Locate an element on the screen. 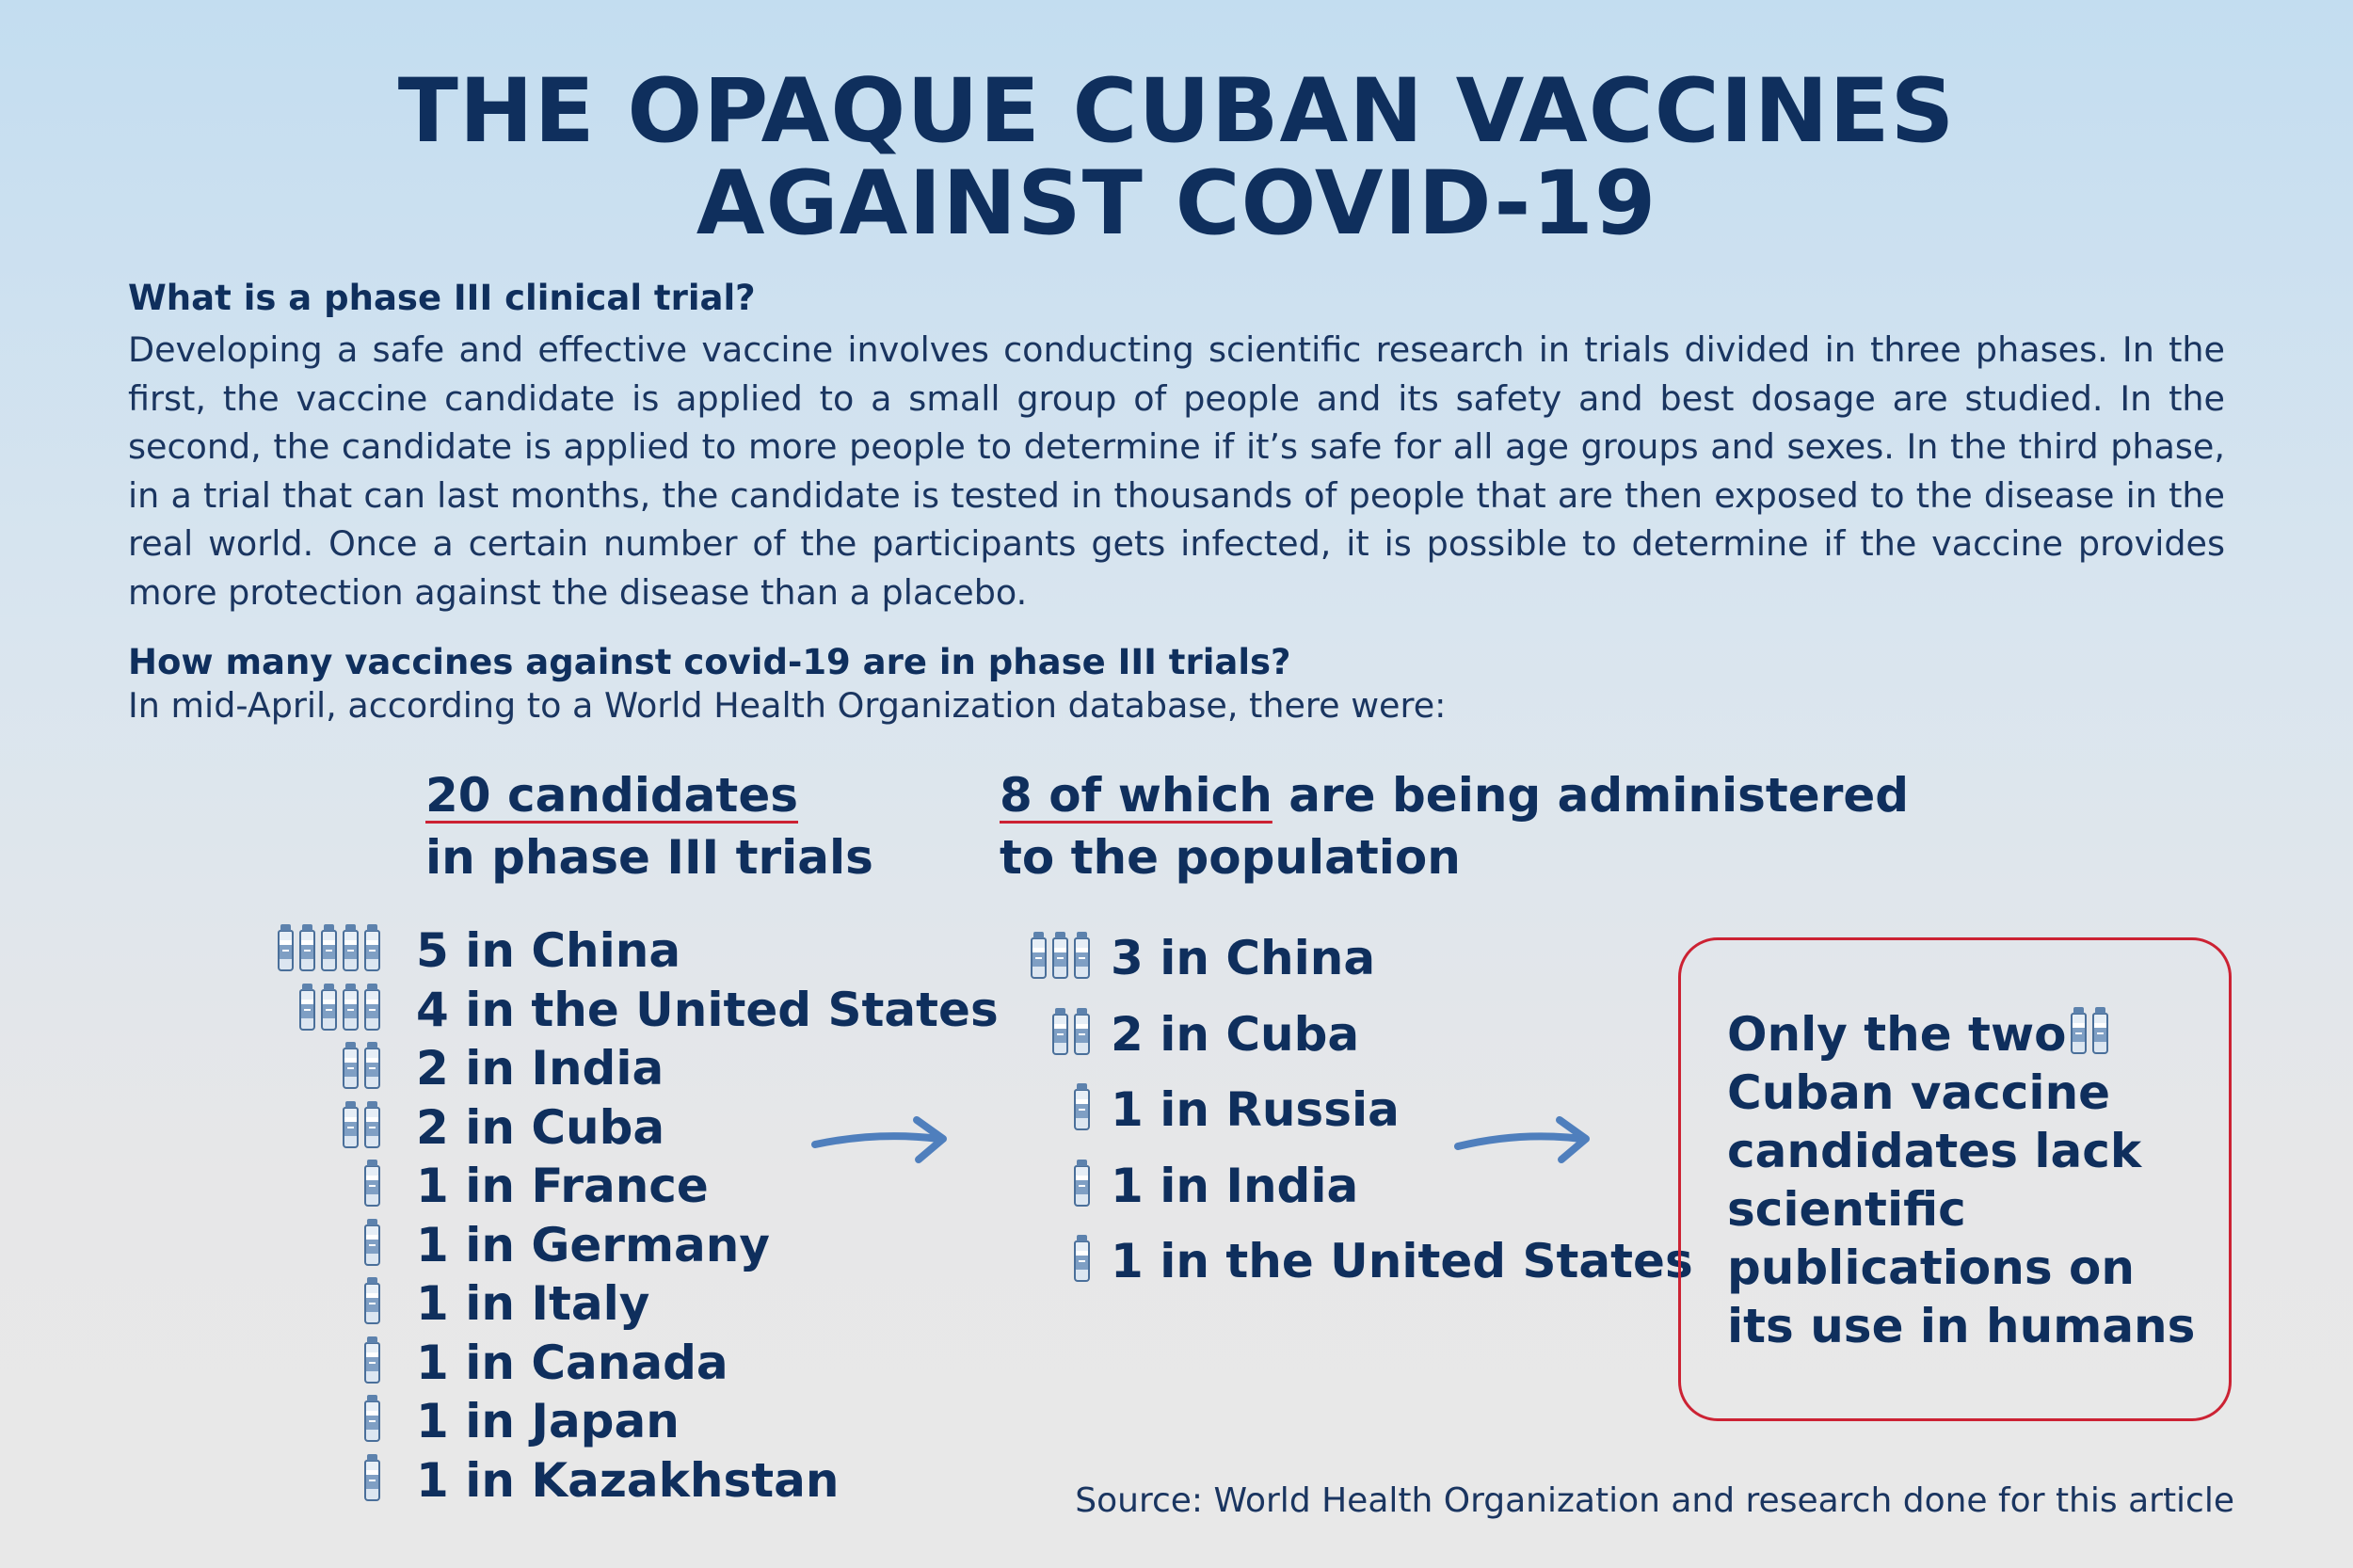 The height and width of the screenshot is (1568, 2353). country-row: 1 in Kazakhstan is located at coordinates (628, 1480).